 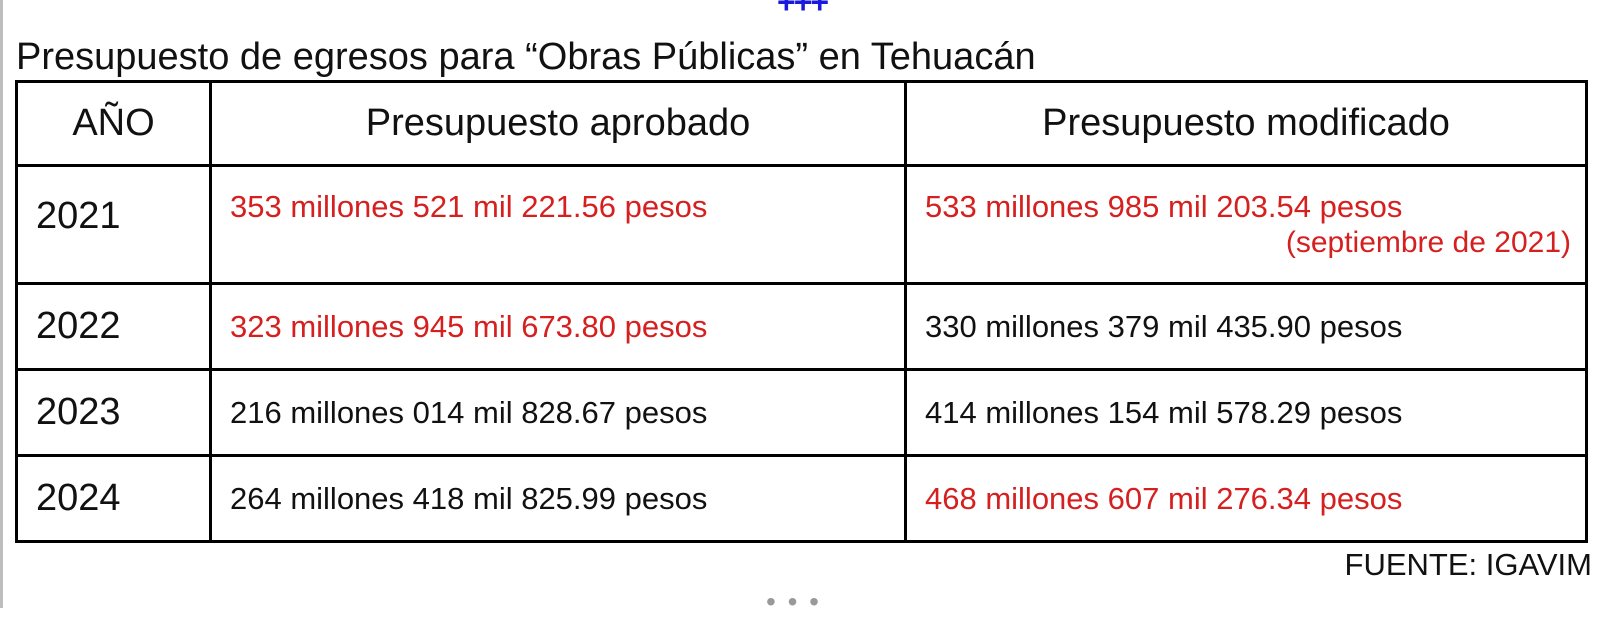 What do you see at coordinates (113, 224) in the screenshot?
I see `year-cell: 2021` at bounding box center [113, 224].